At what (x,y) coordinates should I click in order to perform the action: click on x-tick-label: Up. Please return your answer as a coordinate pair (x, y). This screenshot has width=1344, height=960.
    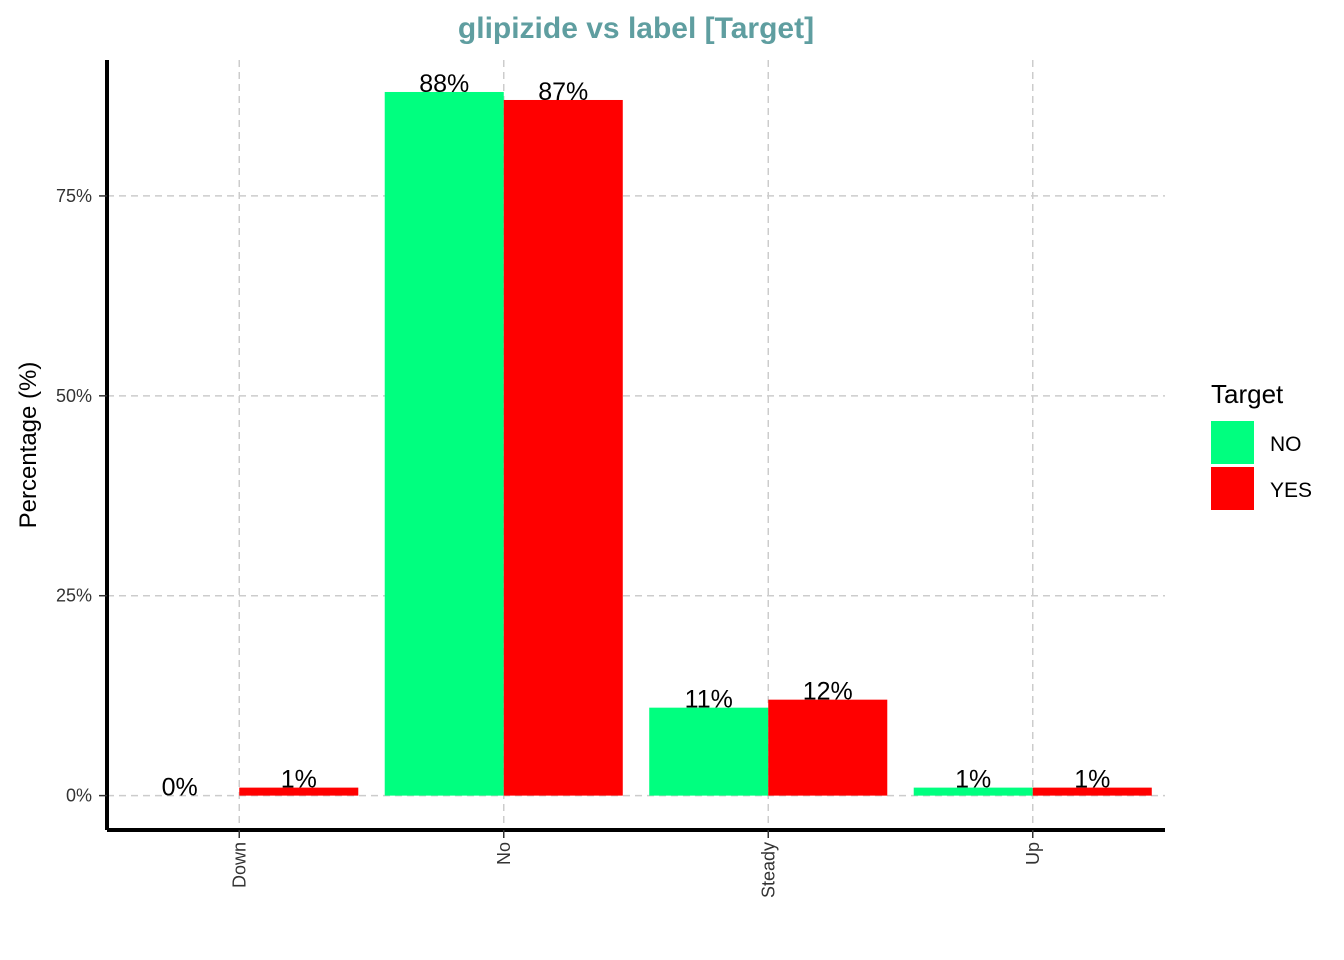
    Looking at the image, I should click on (1033, 853).